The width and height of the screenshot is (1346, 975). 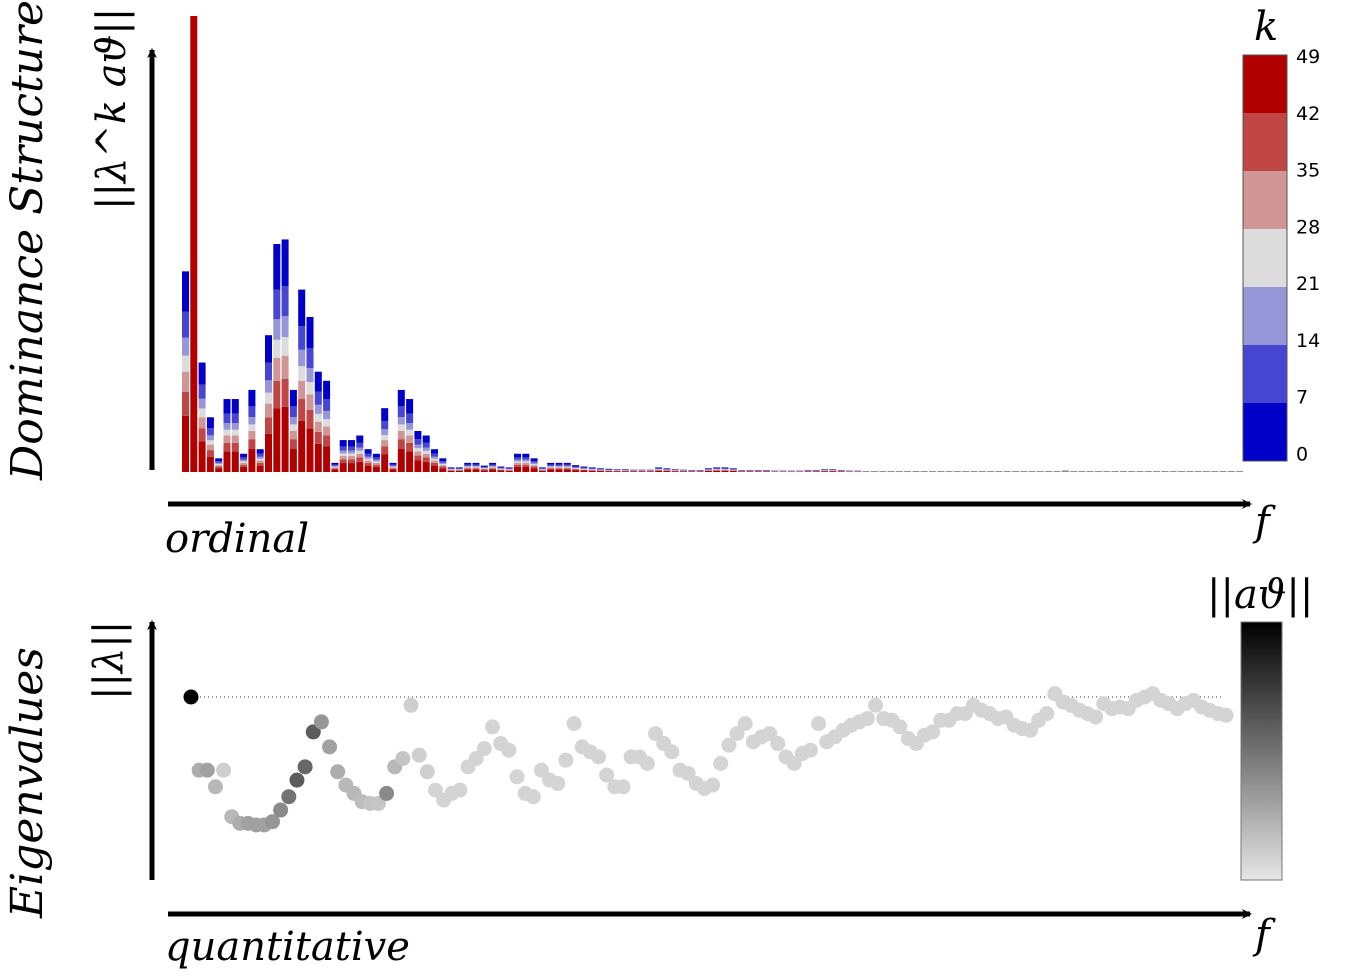 What do you see at coordinates (109, 660) in the screenshot?
I see `bottom-ymetric: ||λ||` at bounding box center [109, 660].